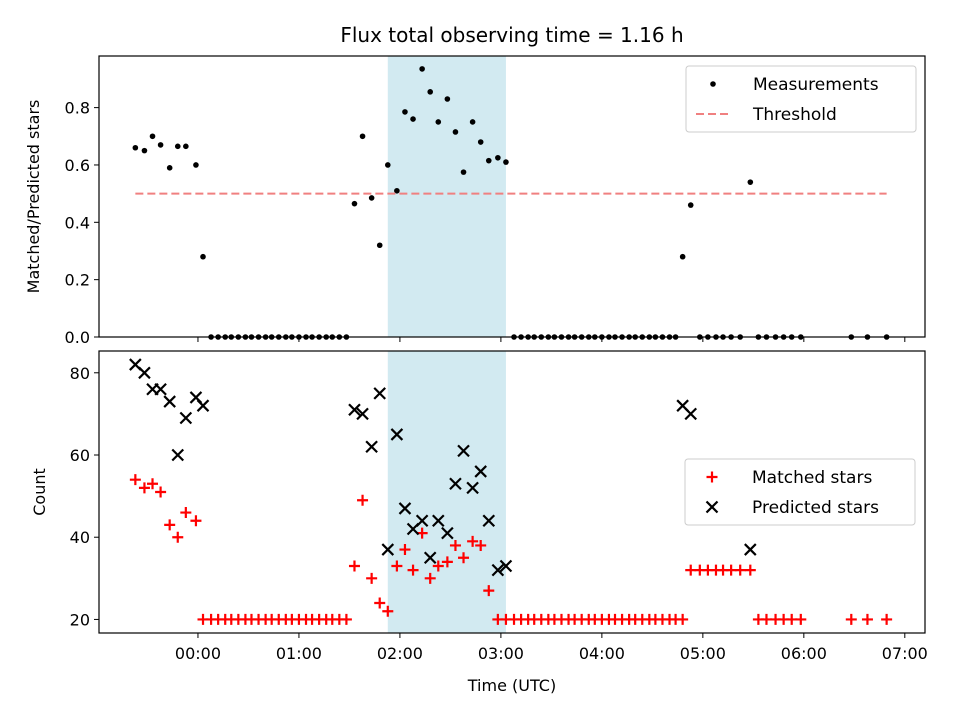 This screenshot has height=720, width=960. What do you see at coordinates (905, 653) in the screenshot?
I see `x-tick-label: 07:00` at bounding box center [905, 653].